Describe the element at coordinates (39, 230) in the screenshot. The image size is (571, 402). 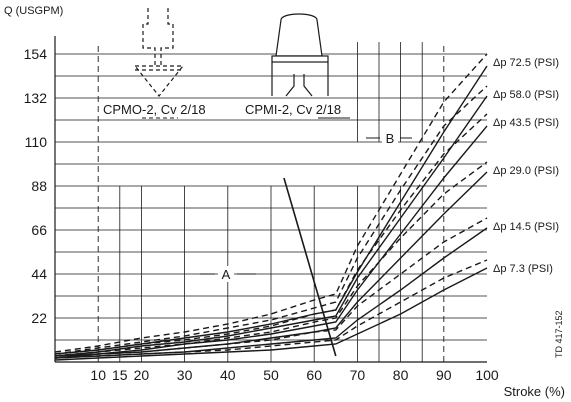
I see `y-tick-label: 66` at that location.